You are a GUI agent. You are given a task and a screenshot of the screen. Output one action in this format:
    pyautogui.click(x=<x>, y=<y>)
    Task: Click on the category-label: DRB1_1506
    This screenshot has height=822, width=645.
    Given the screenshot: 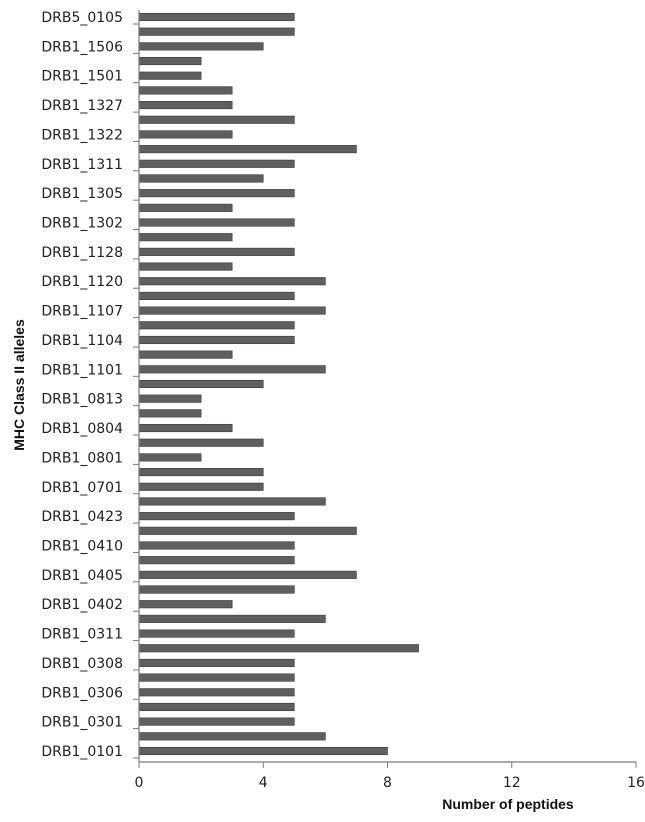 What is the action you would take?
    pyautogui.click(x=82, y=47)
    